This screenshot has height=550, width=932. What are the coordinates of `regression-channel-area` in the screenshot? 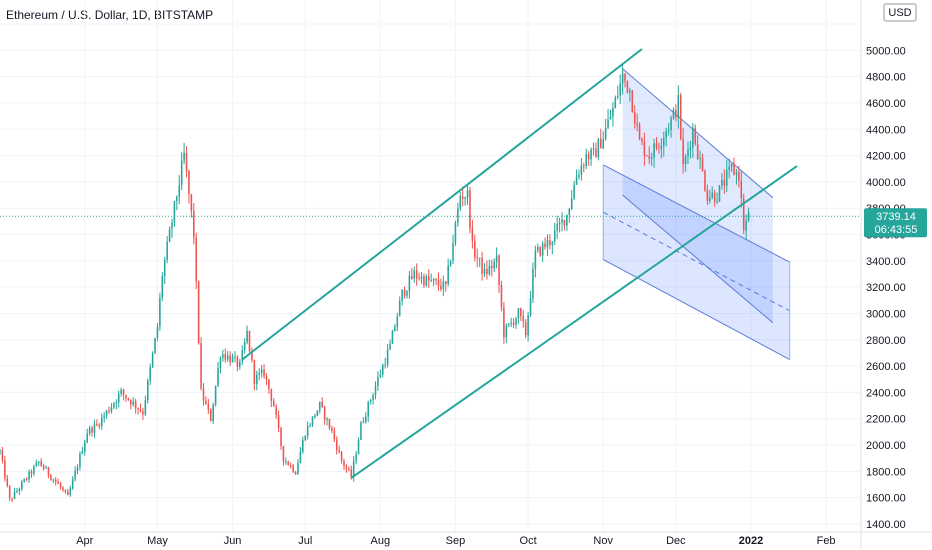 It's located at (696, 262).